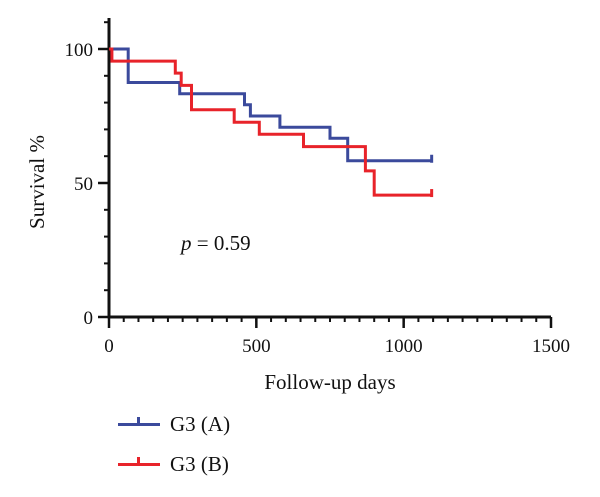  What do you see at coordinates (79, 50) in the screenshot?
I see `y-tick-label: 100` at bounding box center [79, 50].